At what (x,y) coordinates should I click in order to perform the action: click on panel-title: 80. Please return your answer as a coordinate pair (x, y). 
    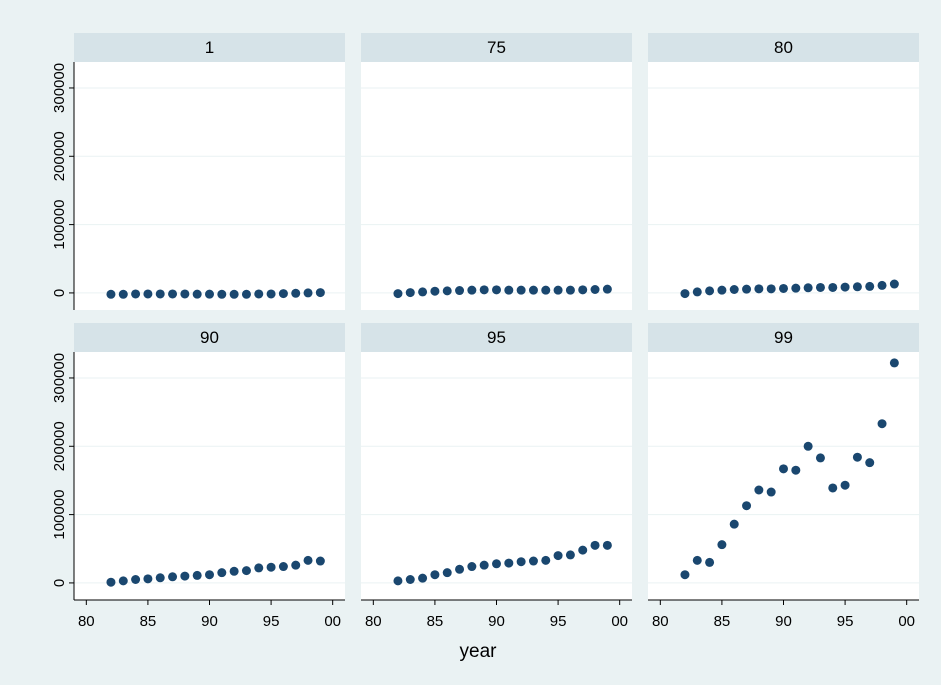
    Looking at the image, I should click on (783, 47).